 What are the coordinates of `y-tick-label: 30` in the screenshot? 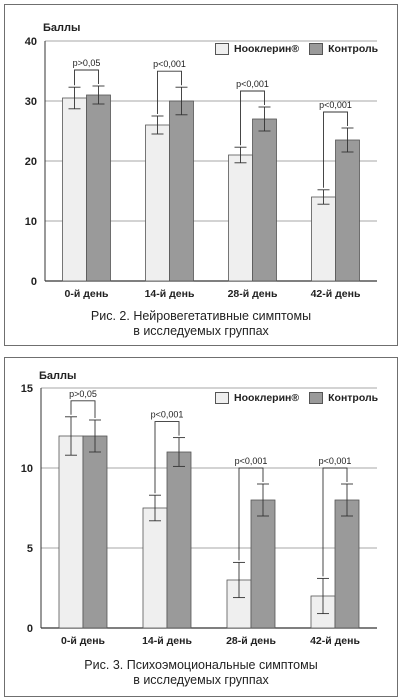 It's located at (31, 102).